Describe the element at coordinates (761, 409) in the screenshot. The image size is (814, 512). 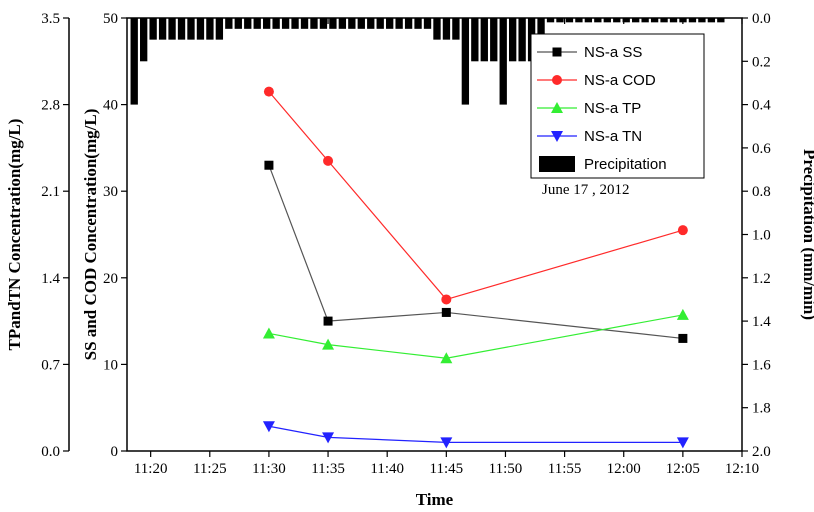
I see `right-tick-label: 1.8` at that location.